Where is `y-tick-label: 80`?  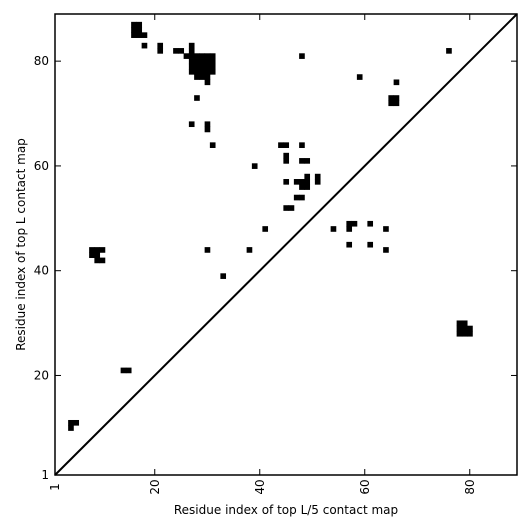 y-tick-label: 80 is located at coordinates (41, 61).